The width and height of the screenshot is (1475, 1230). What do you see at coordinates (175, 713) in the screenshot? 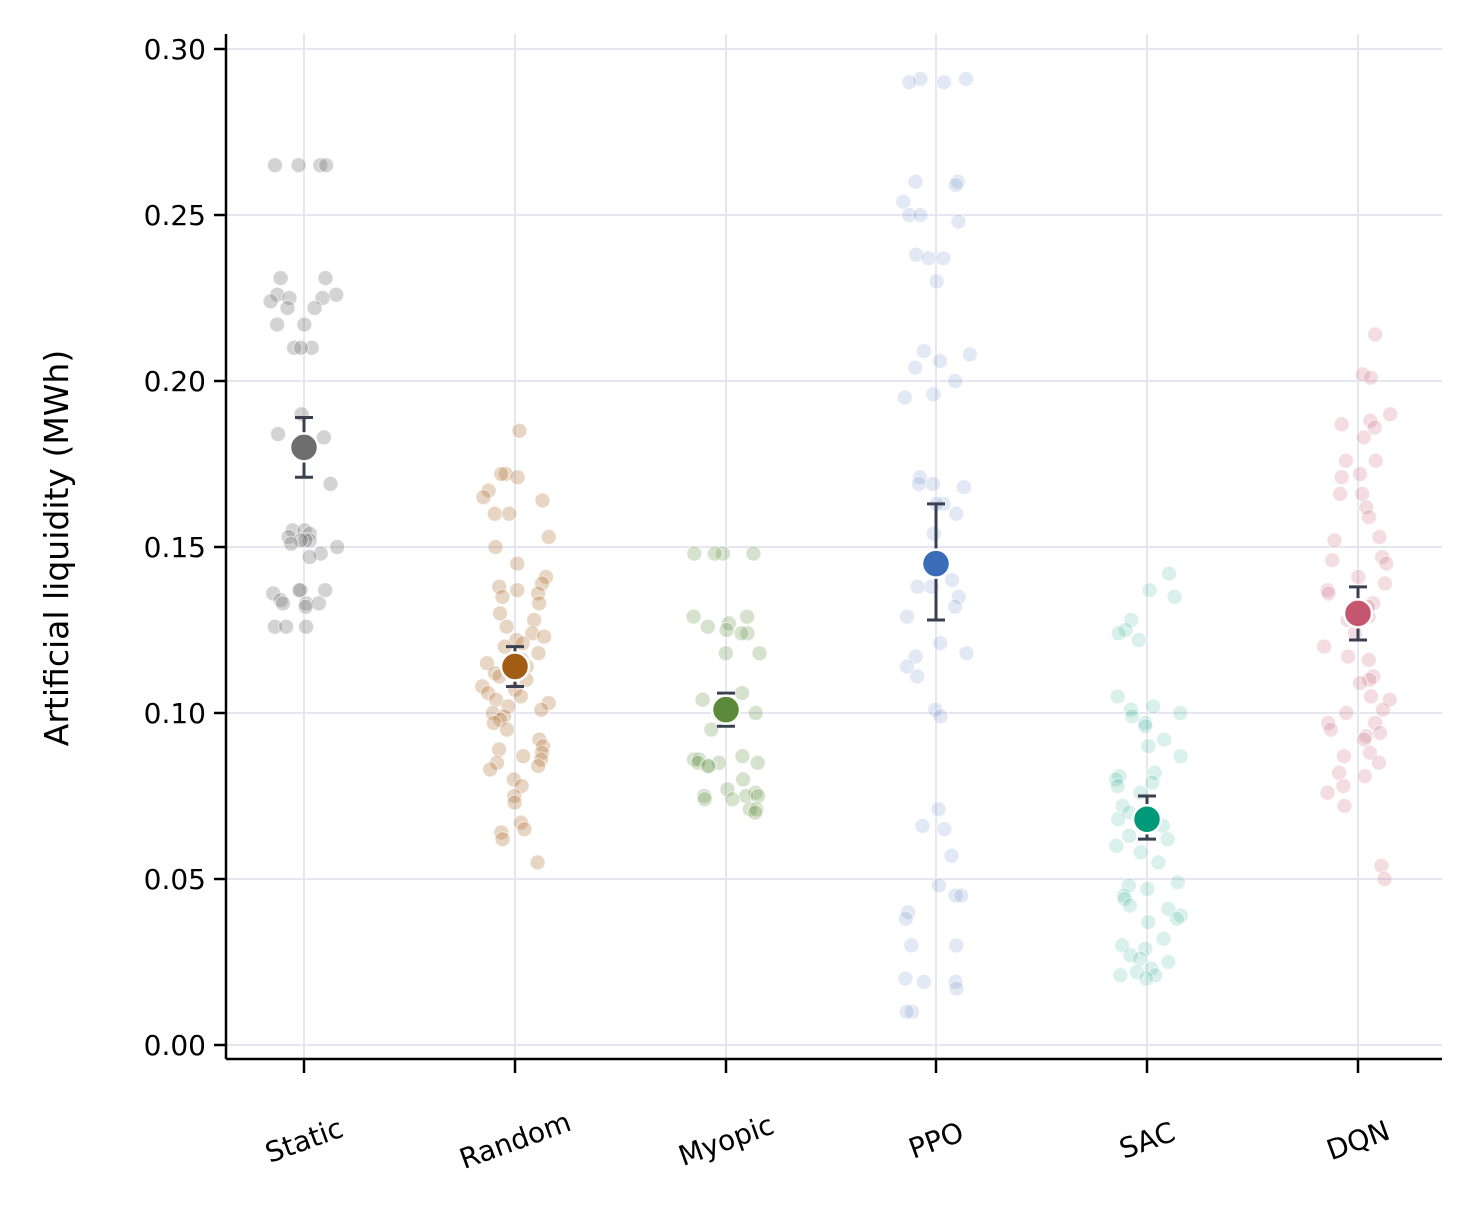
I see `y-tick-label: 0.10` at bounding box center [175, 713].